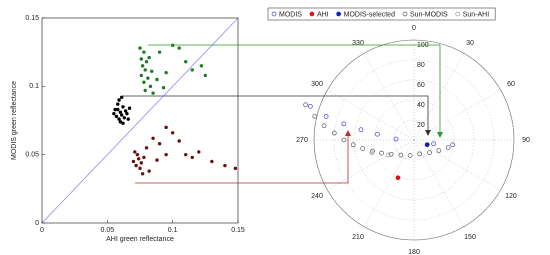 Image resolution: width=550 pixels, height=255 pixels. What do you see at coordinates (32, 155) in the screenshot?
I see `y-tick-label: 0.05` at bounding box center [32, 155].